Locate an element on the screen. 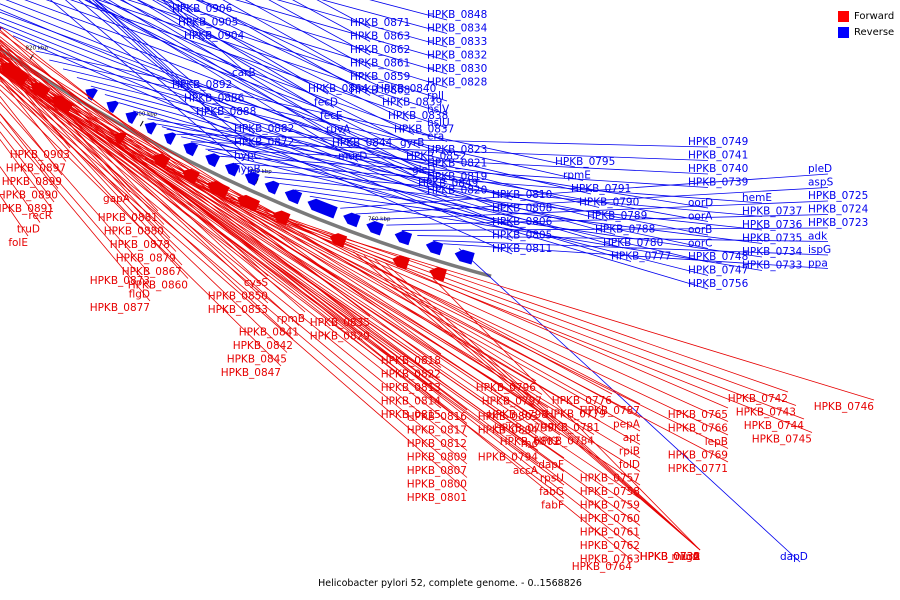 This screenshot has height=600, width=900. gene-label-text: rpiB is located at coordinates (629, 452).